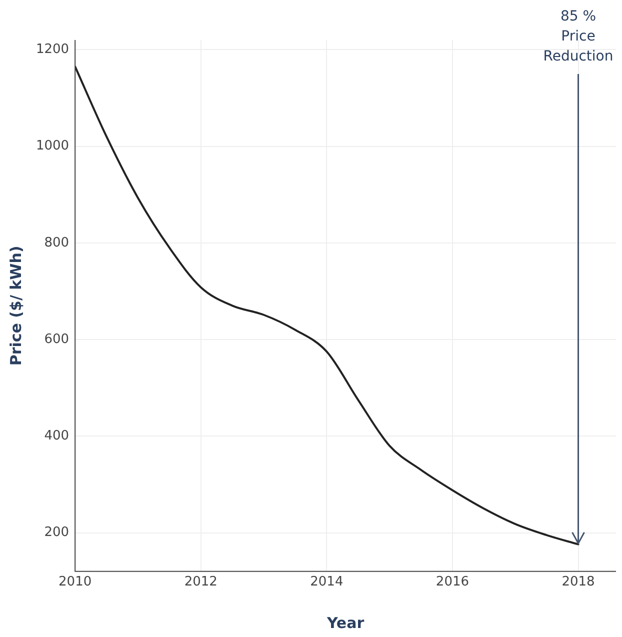 The image size is (622, 637). What do you see at coordinates (57, 339) in the screenshot?
I see `y-tick-label: 600` at bounding box center [57, 339].